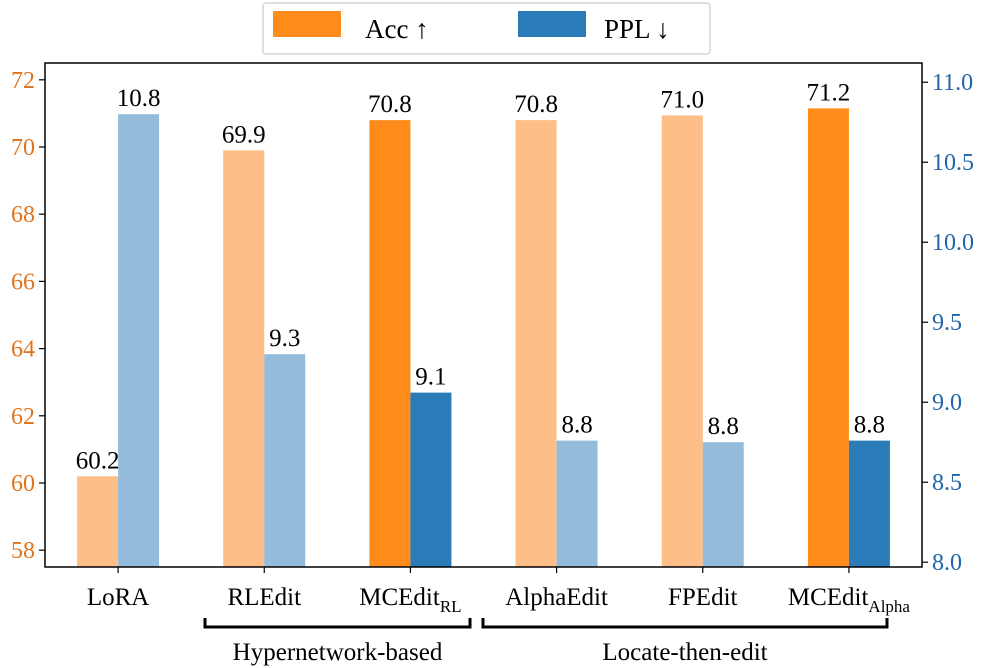 This screenshot has width=997, height=668. Describe the element at coordinates (307, 24) in the screenshot. I see `legend-swatch-acc` at that location.